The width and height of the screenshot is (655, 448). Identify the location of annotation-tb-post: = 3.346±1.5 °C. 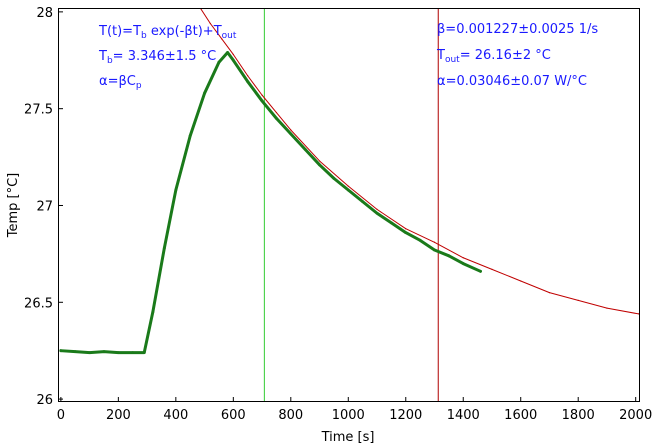
(165, 56).